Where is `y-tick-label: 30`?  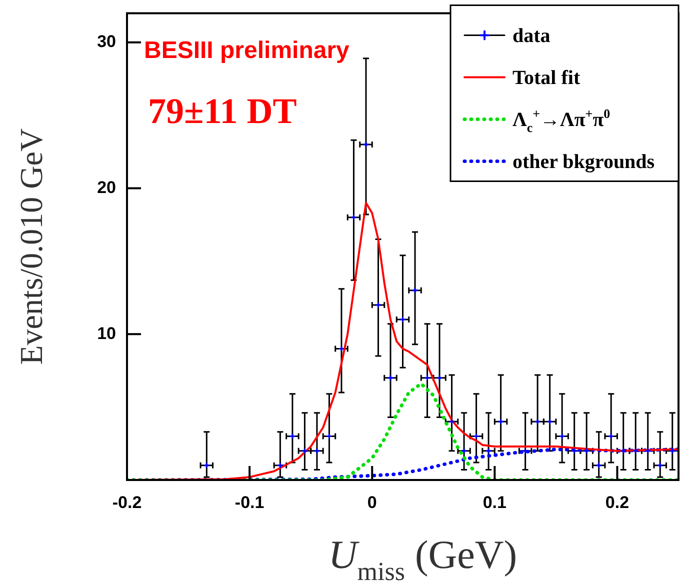 y-tick-label: 30 is located at coordinates (106, 42).